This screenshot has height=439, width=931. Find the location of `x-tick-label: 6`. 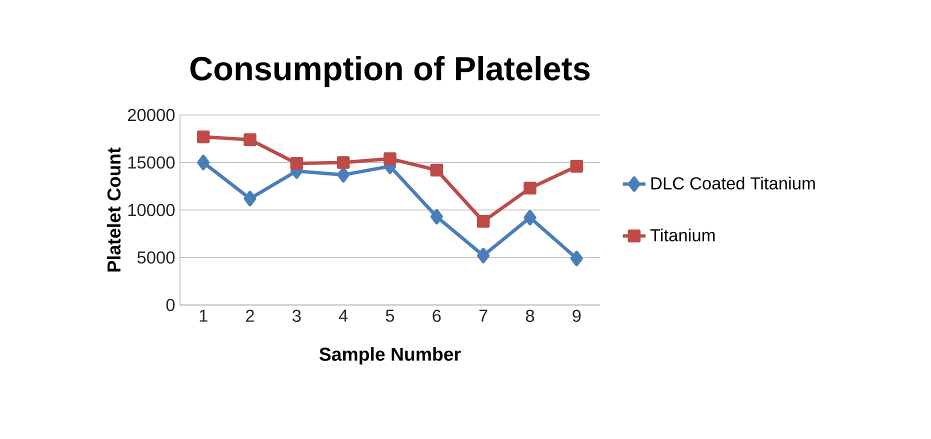

x-tick-label: 6 is located at coordinates (436, 316).